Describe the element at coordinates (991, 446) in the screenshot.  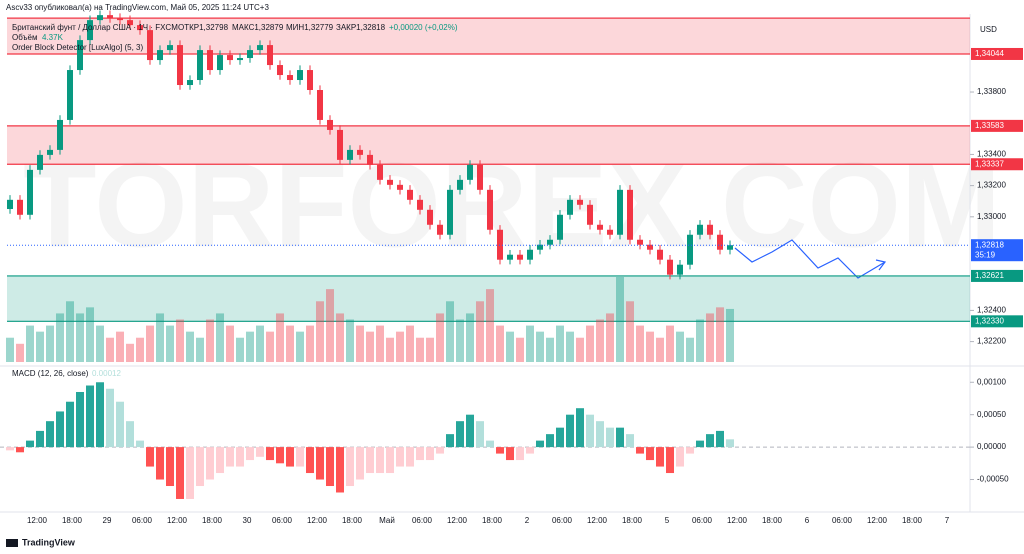
I see `macd-tick-label: 0,00000` at that location.